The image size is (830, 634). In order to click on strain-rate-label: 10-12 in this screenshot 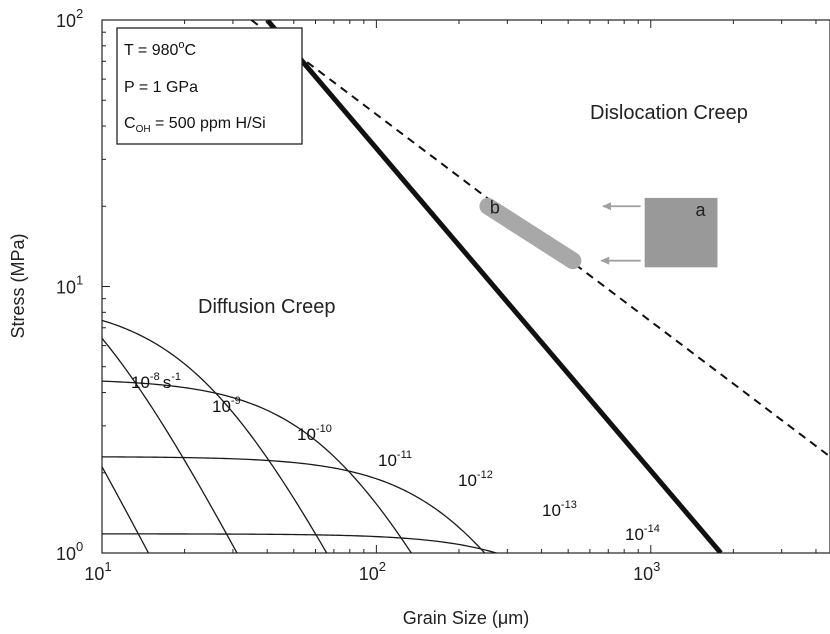, I will do `click(475, 479)`.